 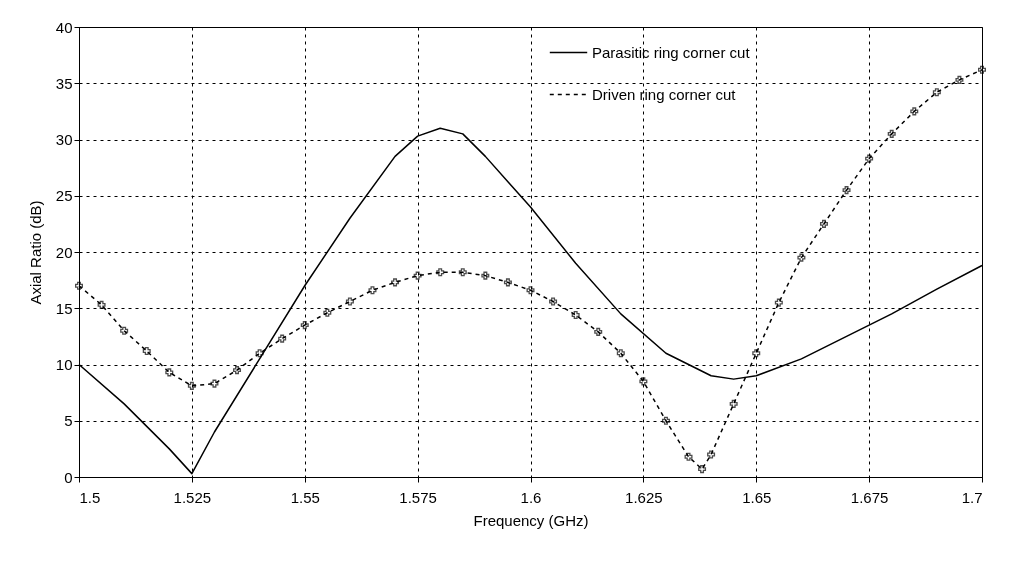 What do you see at coordinates (64, 83) in the screenshot?
I see `y-tick-label: 35` at bounding box center [64, 83].